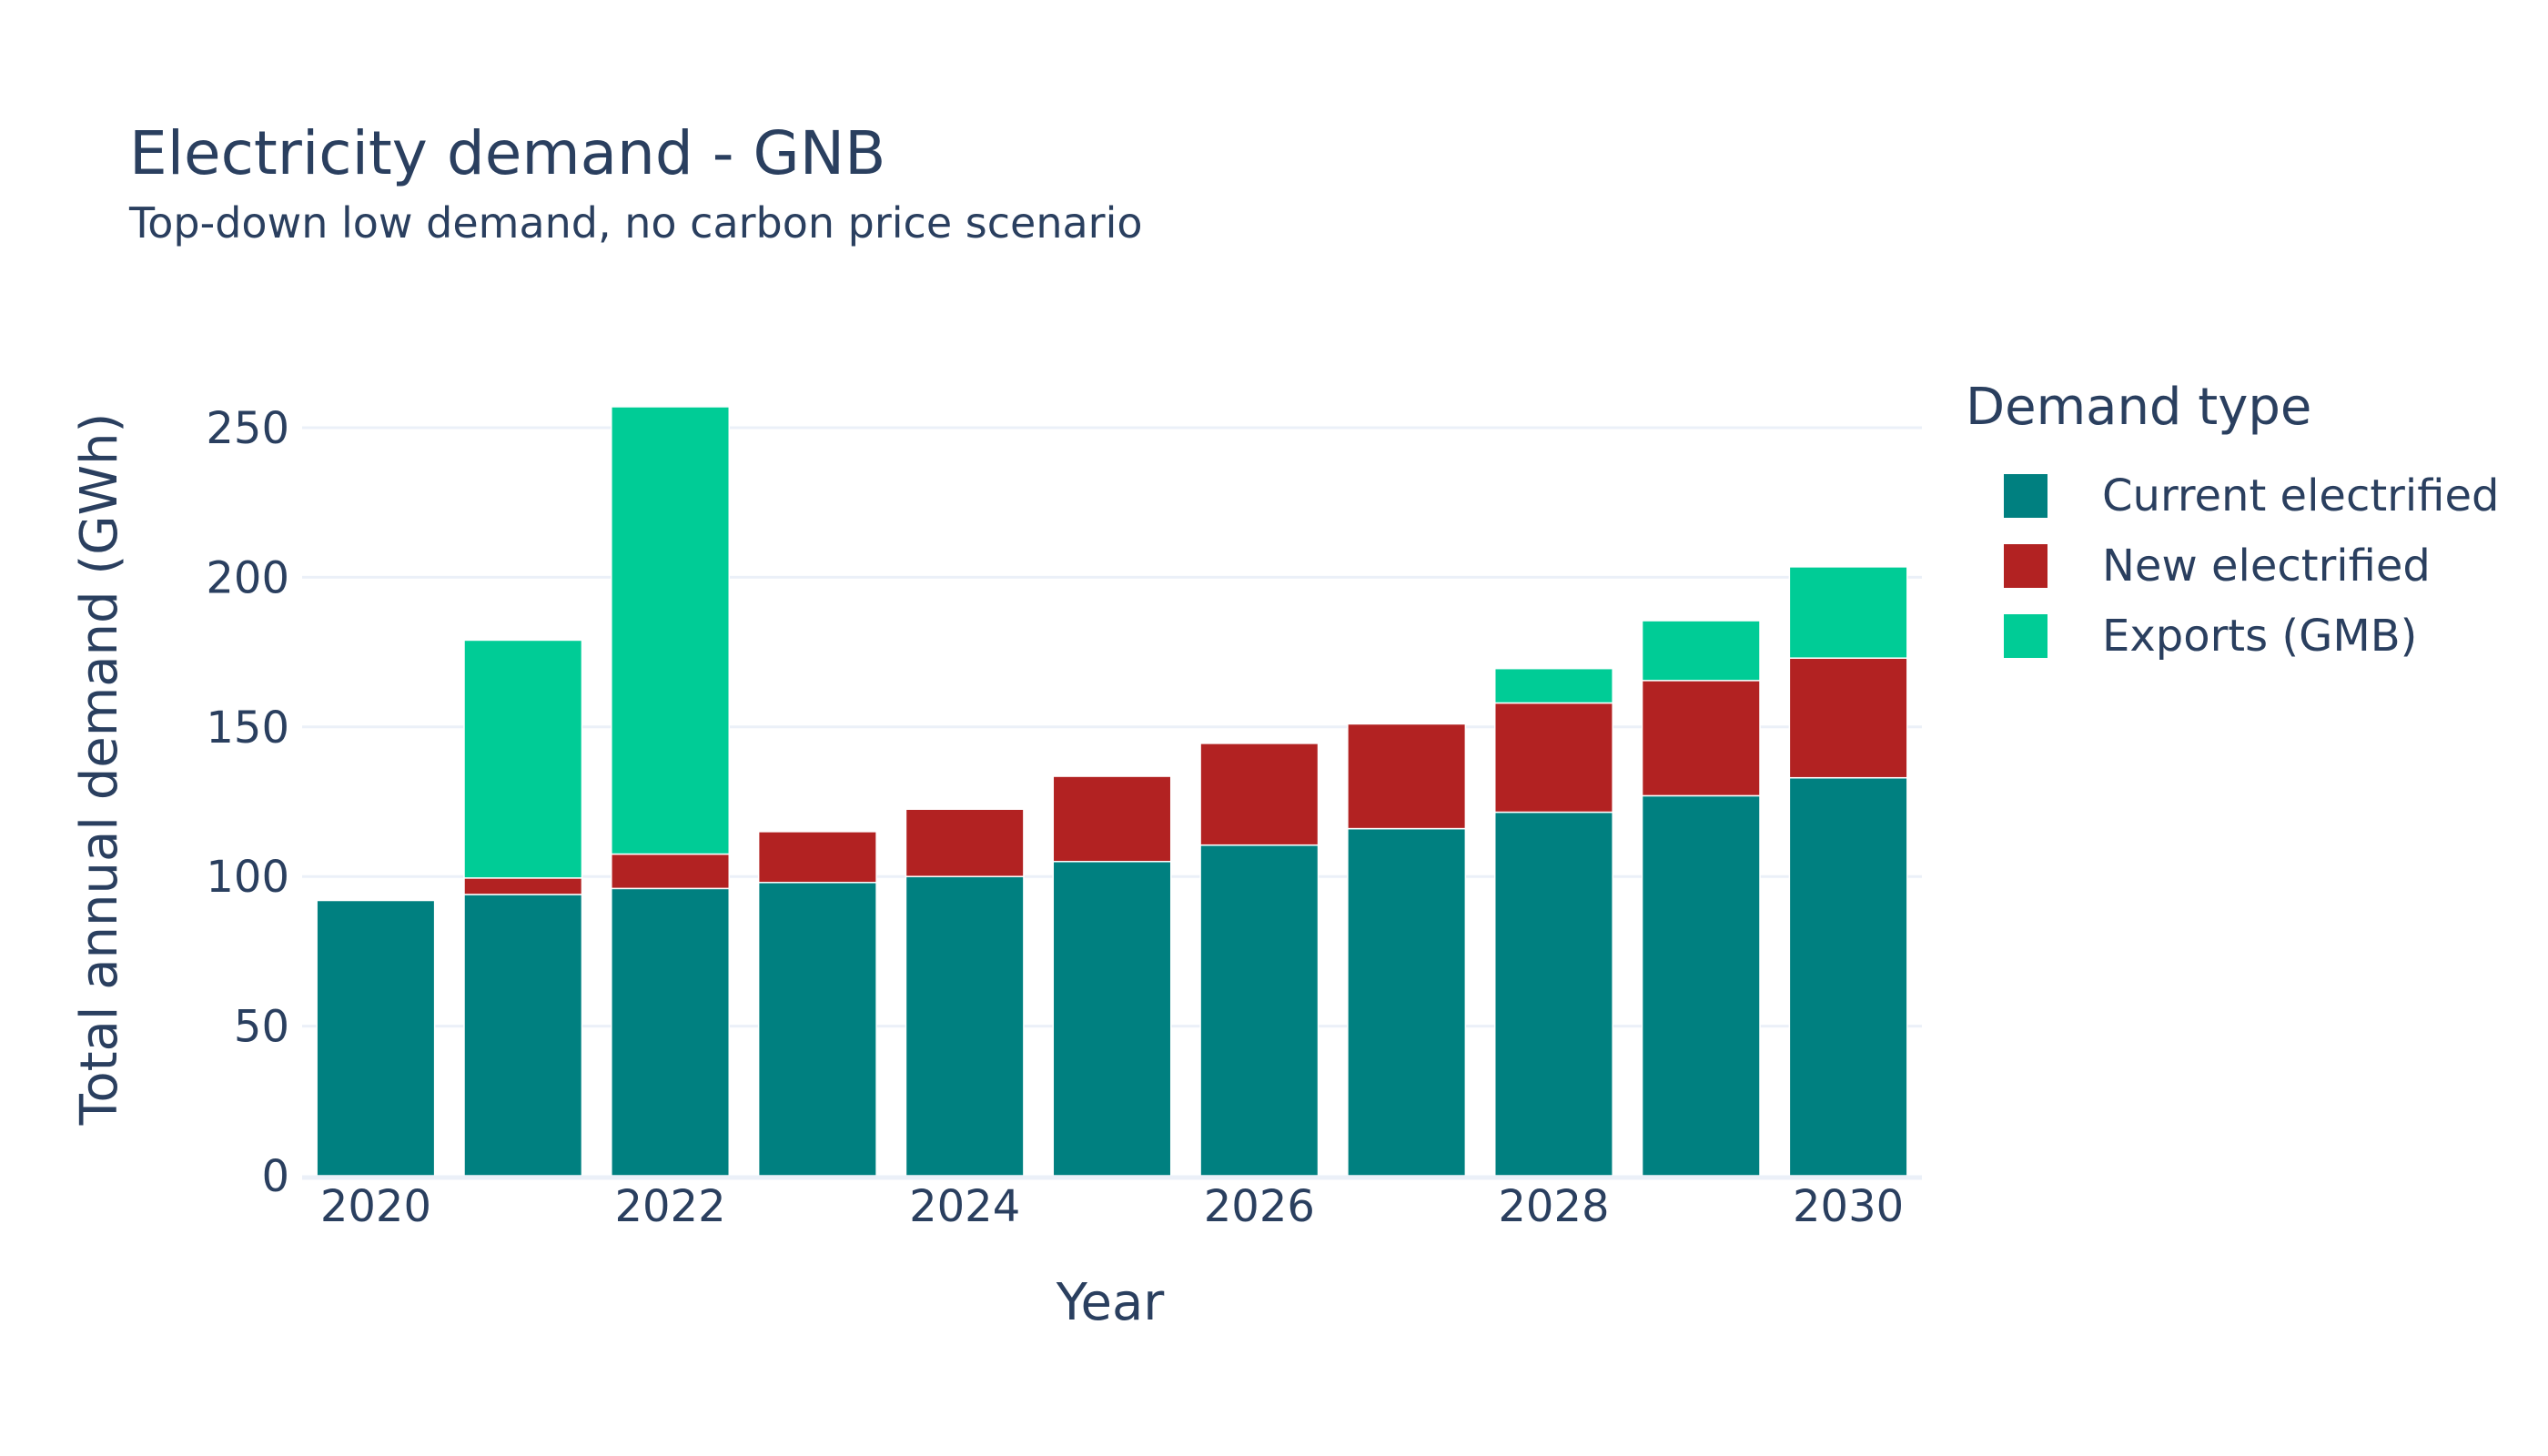  Describe the element at coordinates (248, 878) in the screenshot. I see `y-tick-label: 100` at that location.